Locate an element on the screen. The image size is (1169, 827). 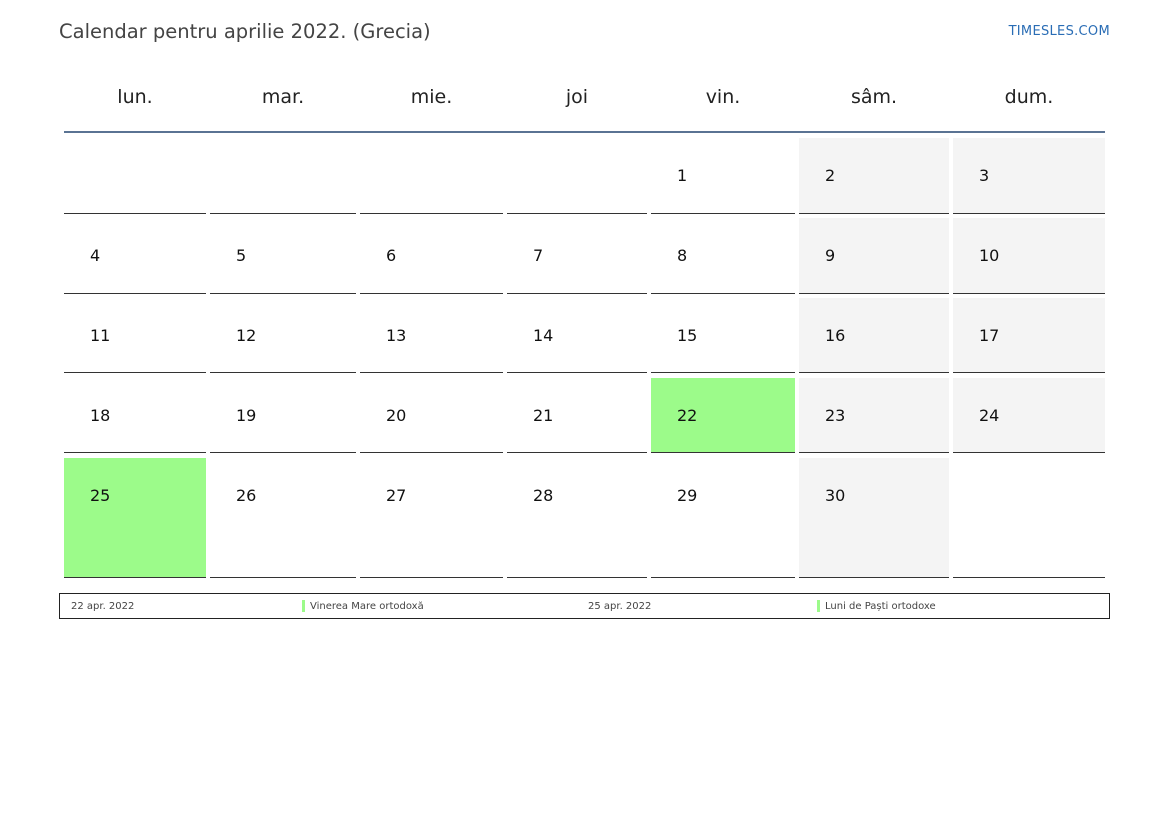
day-number: 13 is located at coordinates (396, 335).